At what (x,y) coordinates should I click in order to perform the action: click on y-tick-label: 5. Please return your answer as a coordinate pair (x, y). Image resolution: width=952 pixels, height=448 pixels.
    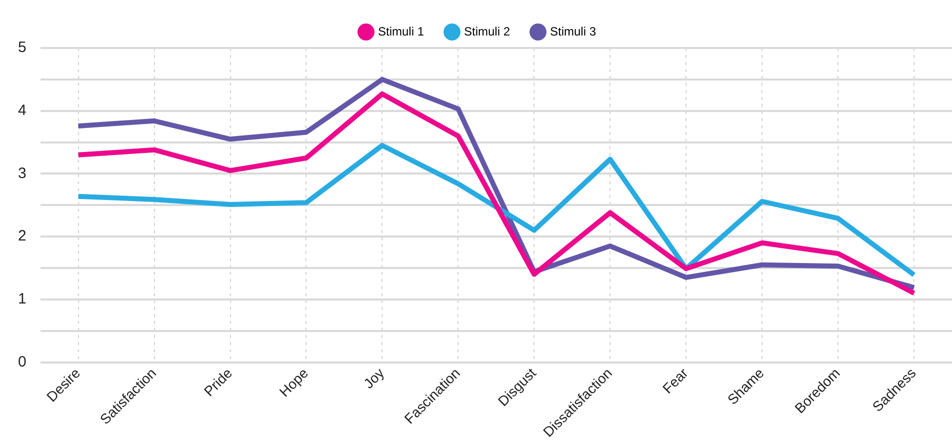
    Looking at the image, I should click on (22, 47).